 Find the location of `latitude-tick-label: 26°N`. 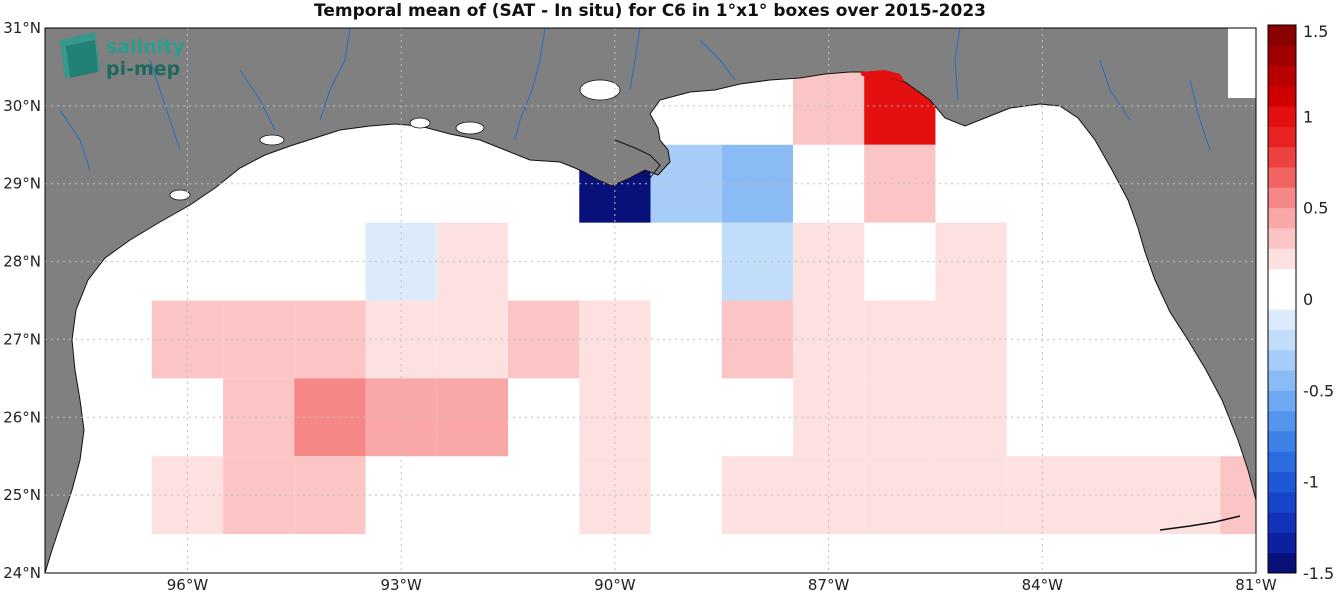

latitude-tick-label: 26°N is located at coordinates (22, 417).